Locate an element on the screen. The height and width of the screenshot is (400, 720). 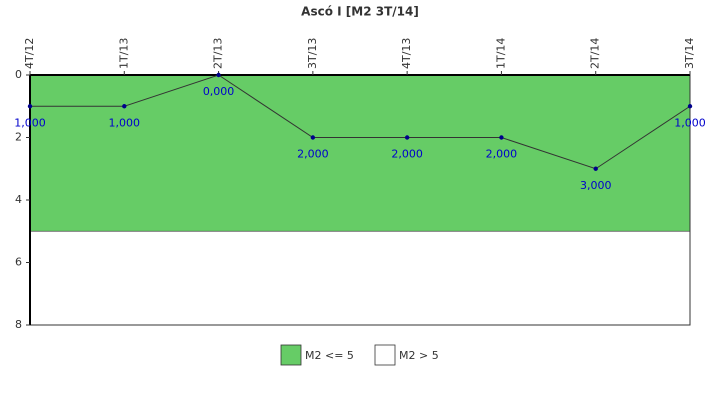
value-label: 3,000 is located at coordinates (596, 185).